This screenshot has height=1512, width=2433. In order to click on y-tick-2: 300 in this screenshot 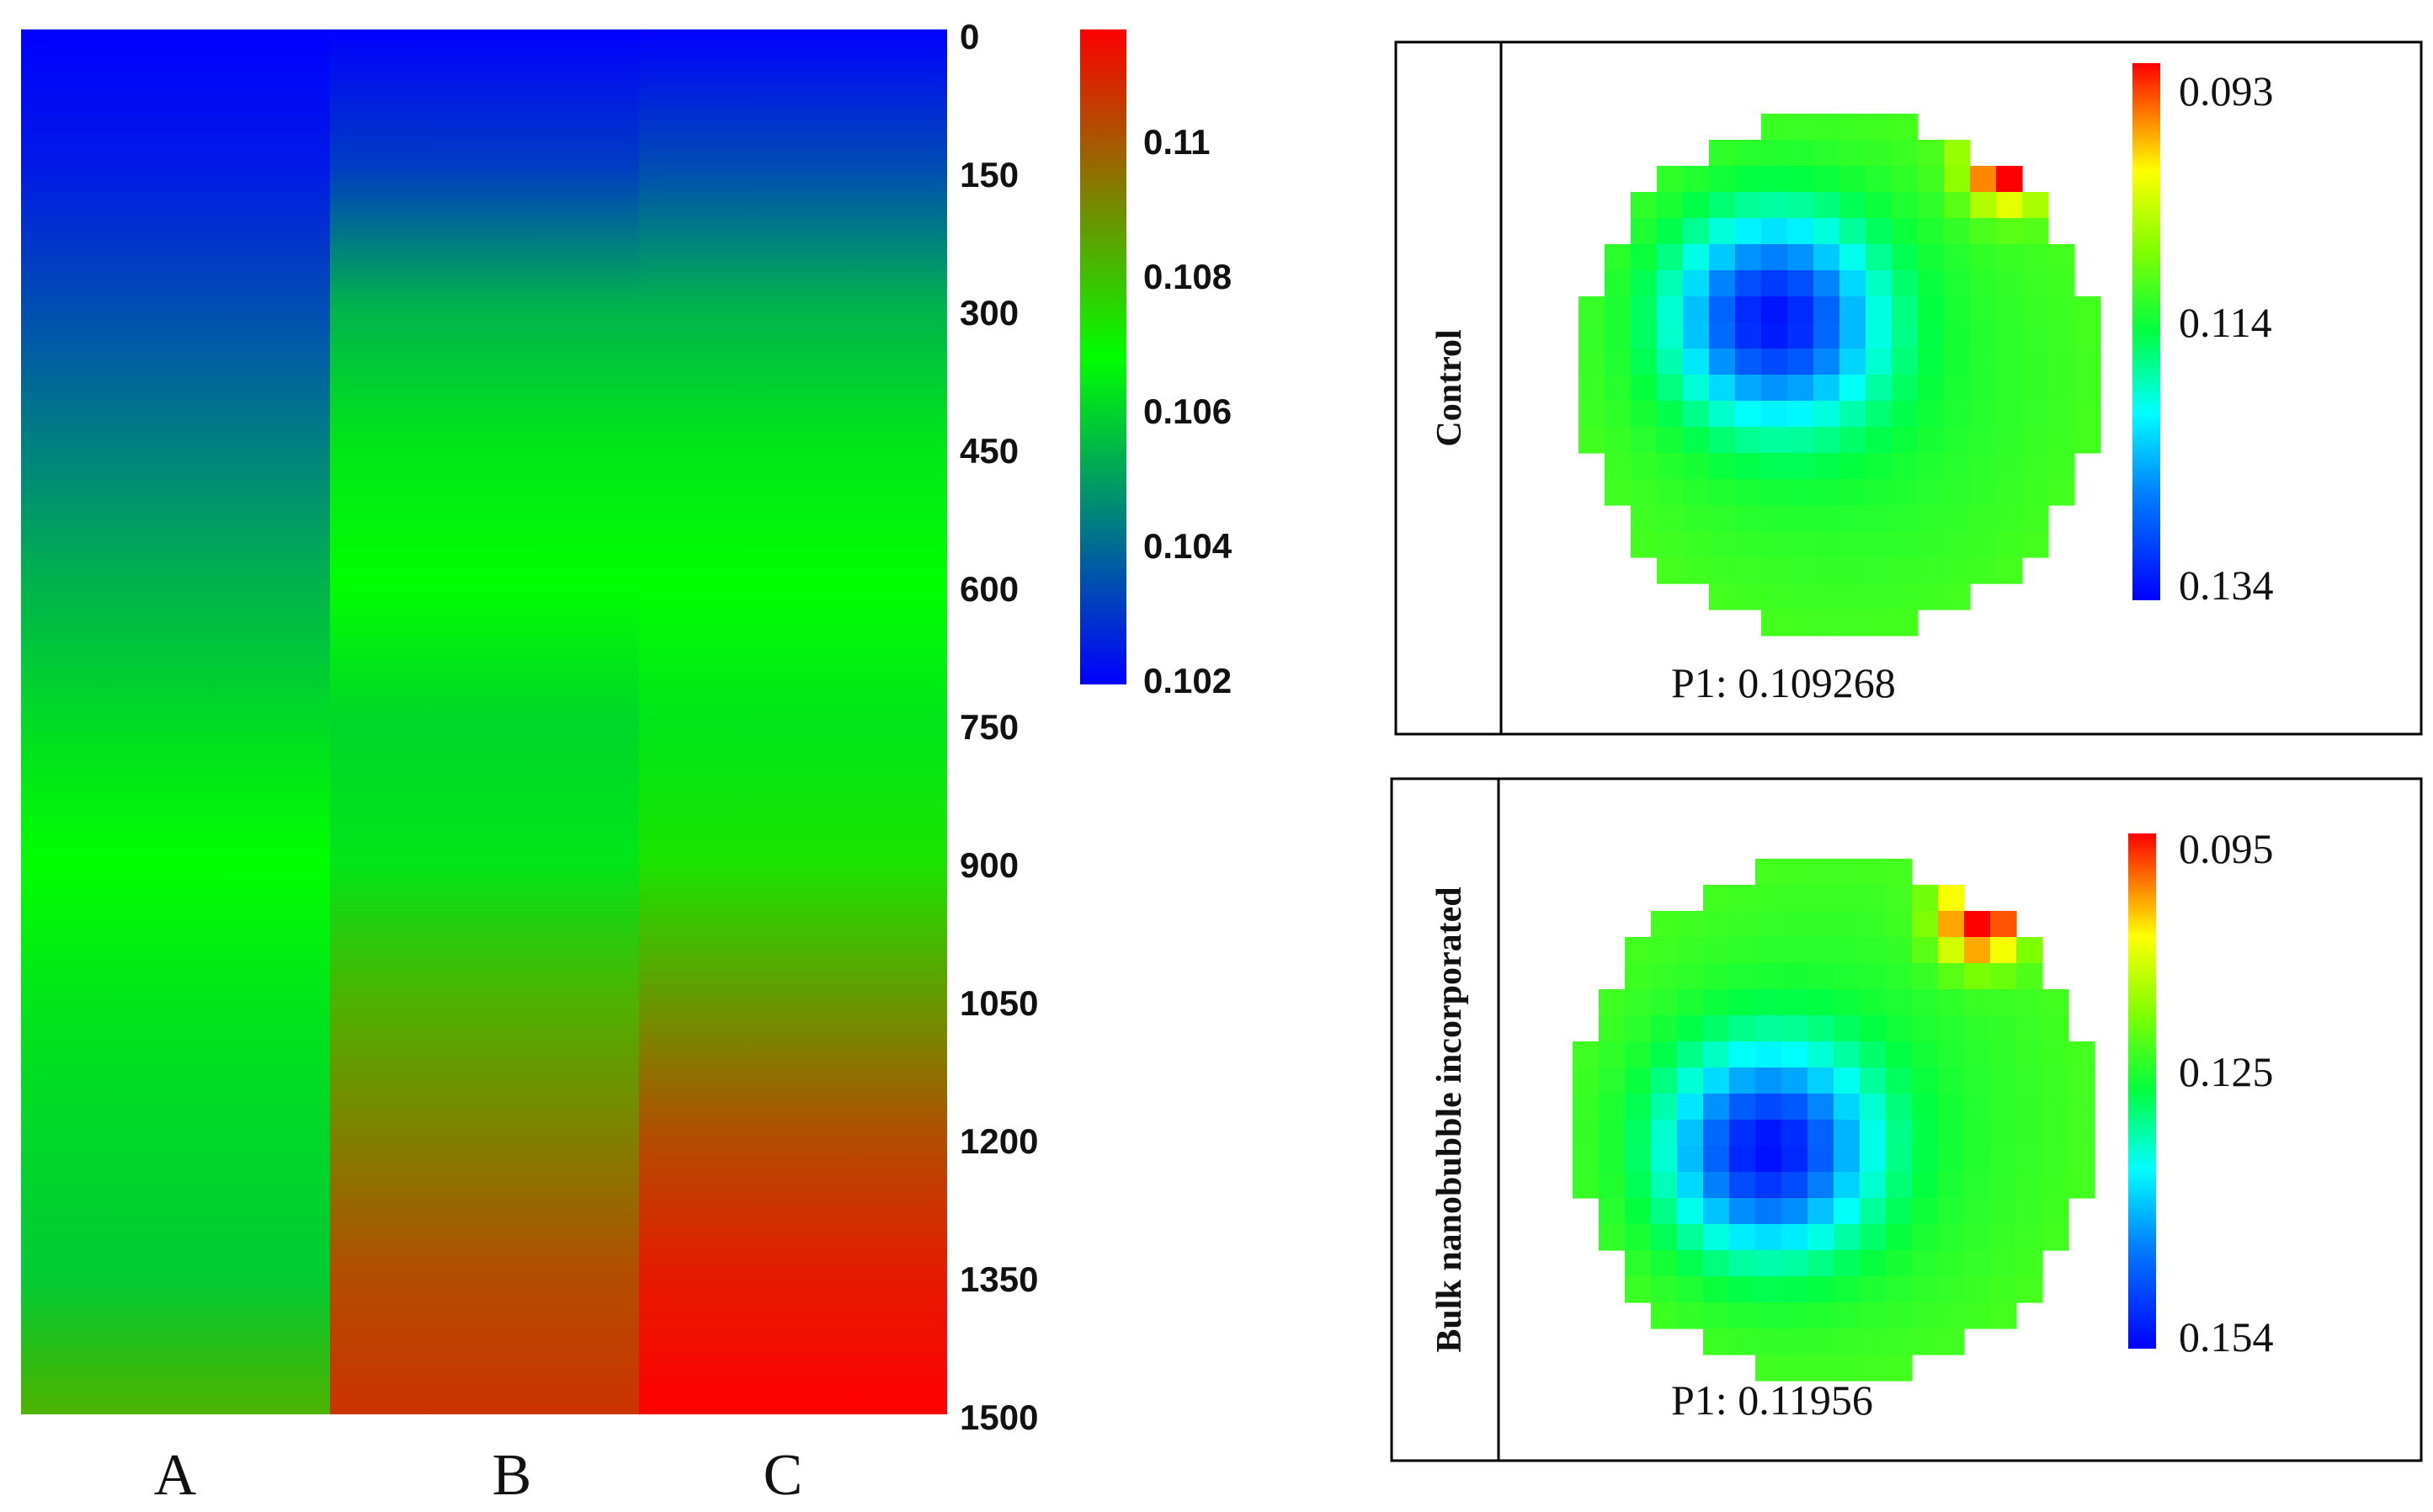, I will do `click(989, 313)`.